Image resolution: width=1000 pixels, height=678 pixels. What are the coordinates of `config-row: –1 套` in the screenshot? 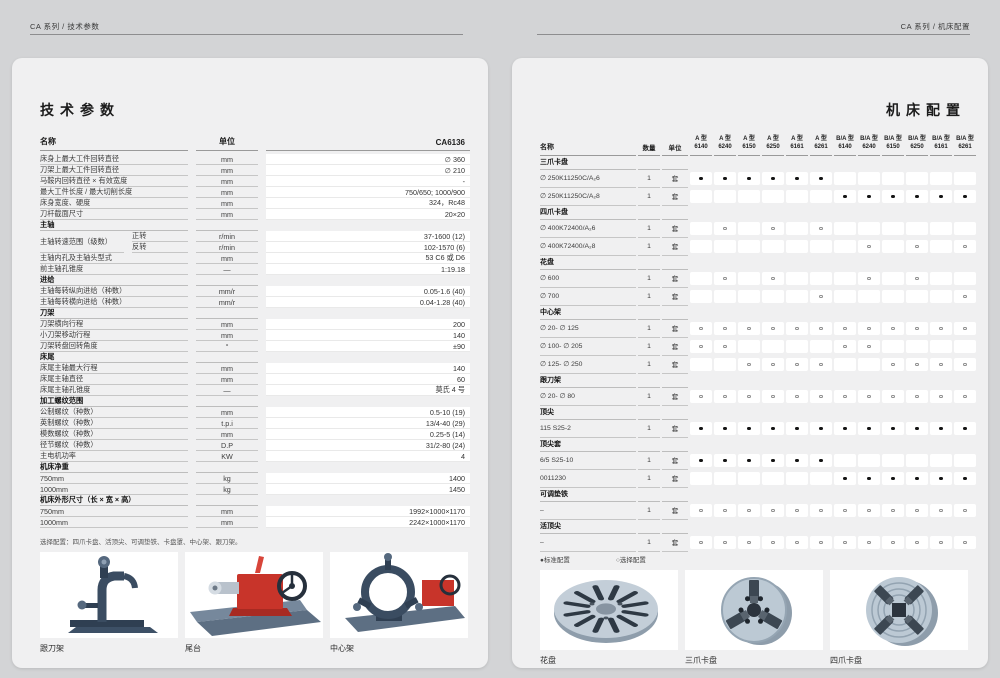 It's located at (758, 511).